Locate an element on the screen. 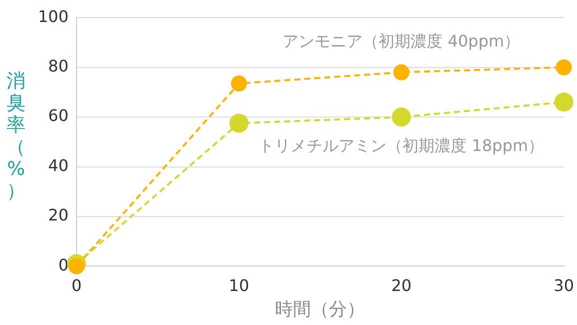 The width and height of the screenshot is (577, 325). y-tick-label: 0 is located at coordinates (63, 264).